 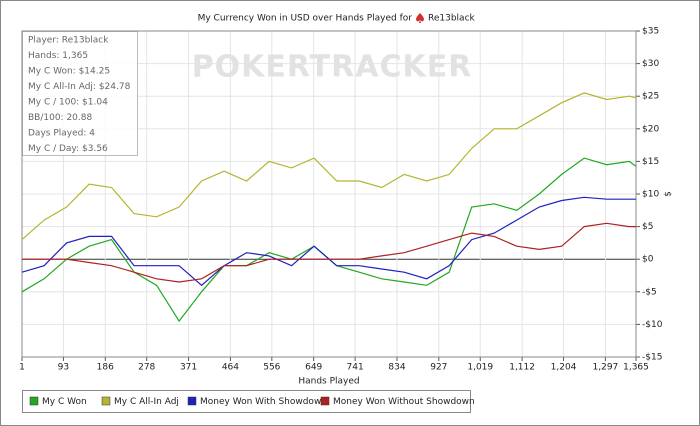 What do you see at coordinates (396, 368) in the screenshot?
I see `x-tick-label: 834` at bounding box center [396, 368].